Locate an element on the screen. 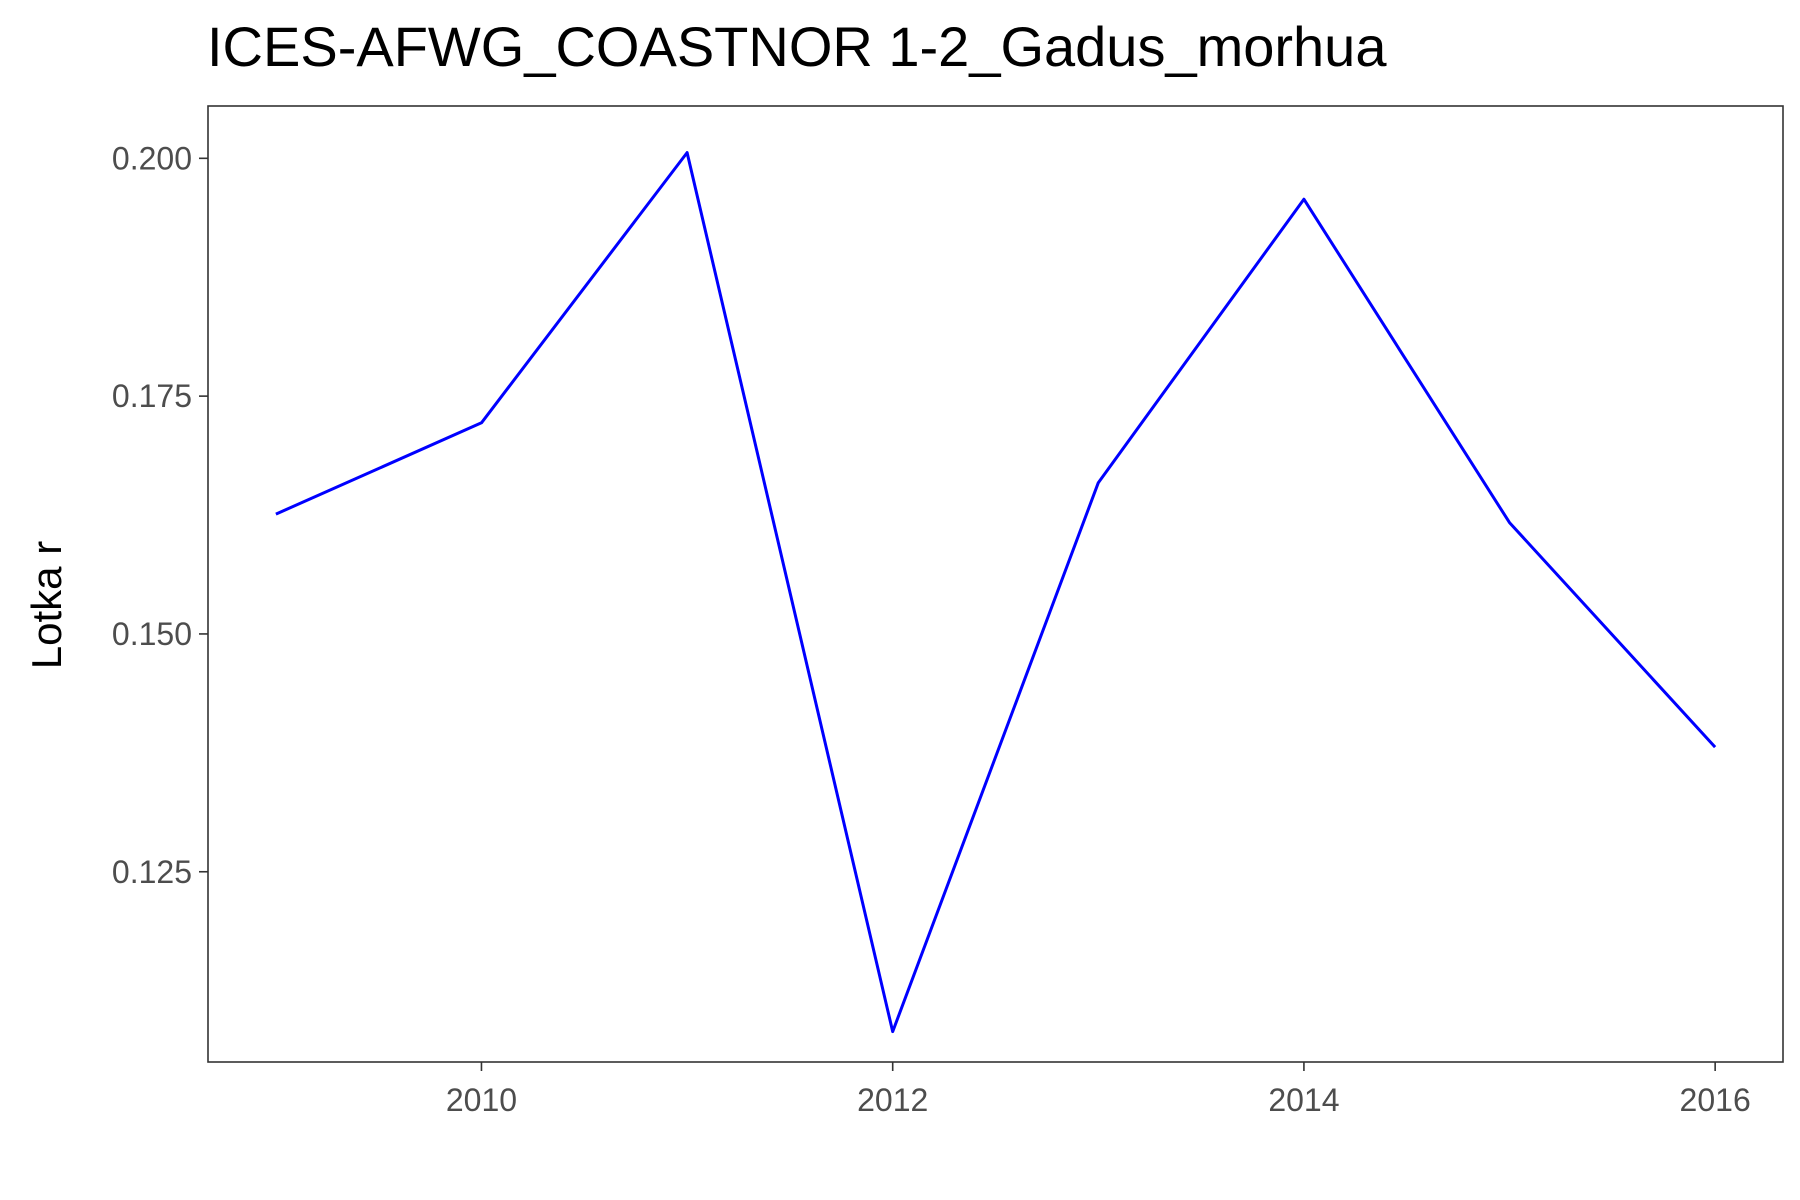 This screenshot has height=1200, width=1800. x-tick-label: 2014 is located at coordinates (1303, 1100).